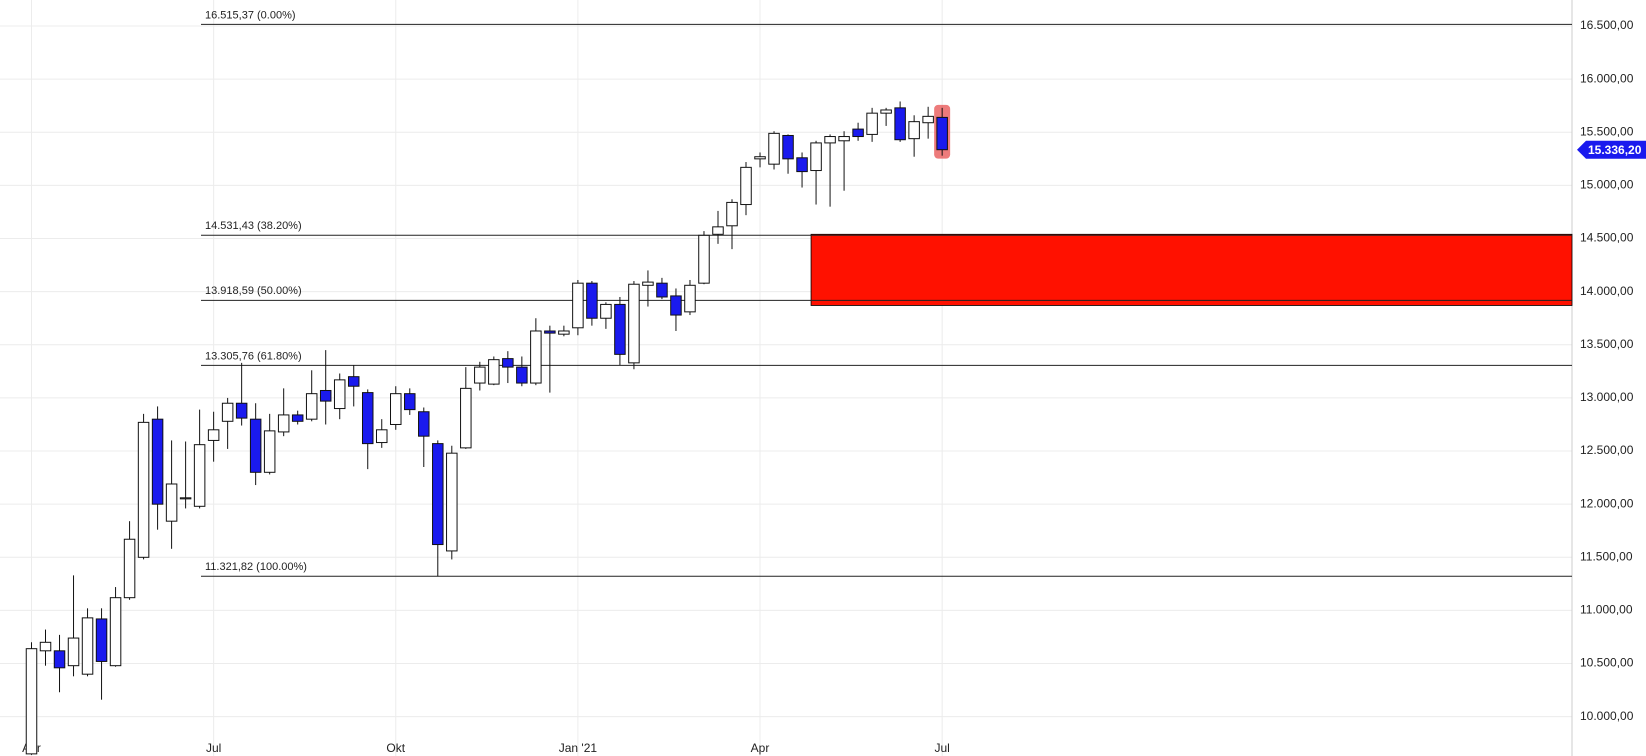 This screenshot has width=1646, height=756. I want to click on y-tick-label: 16.500,00, so click(1607, 25).